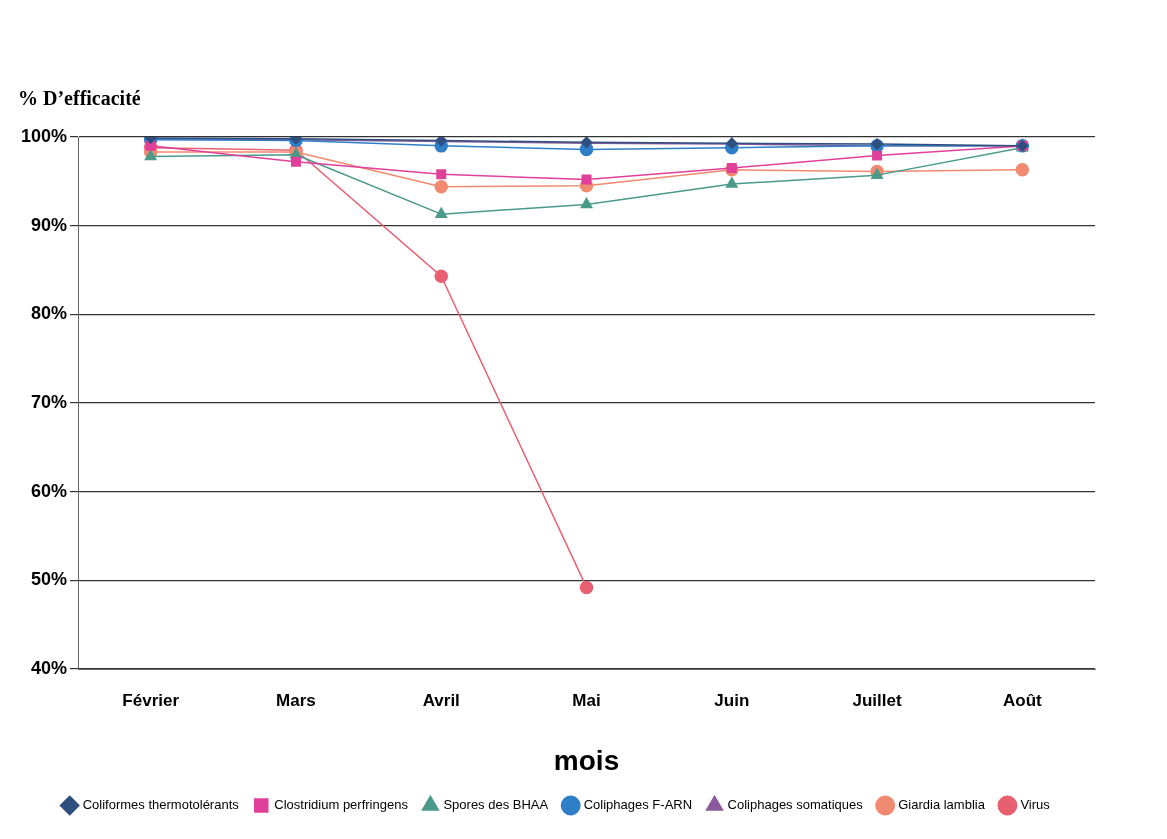  What do you see at coordinates (49, 490) in the screenshot?
I see `y-tick-label: 60%` at bounding box center [49, 490].